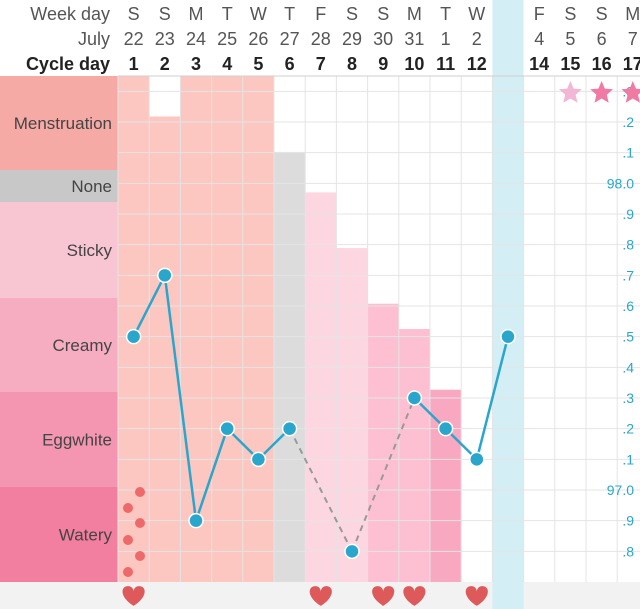 The image size is (640, 609). Describe the element at coordinates (91, 186) in the screenshot. I see `category-label: None` at that location.